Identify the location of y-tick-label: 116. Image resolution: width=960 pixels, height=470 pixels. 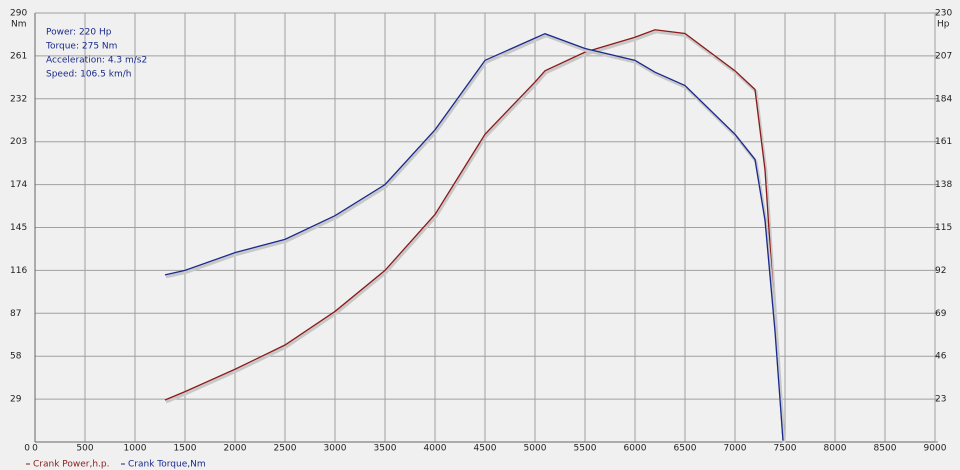
(18, 271).